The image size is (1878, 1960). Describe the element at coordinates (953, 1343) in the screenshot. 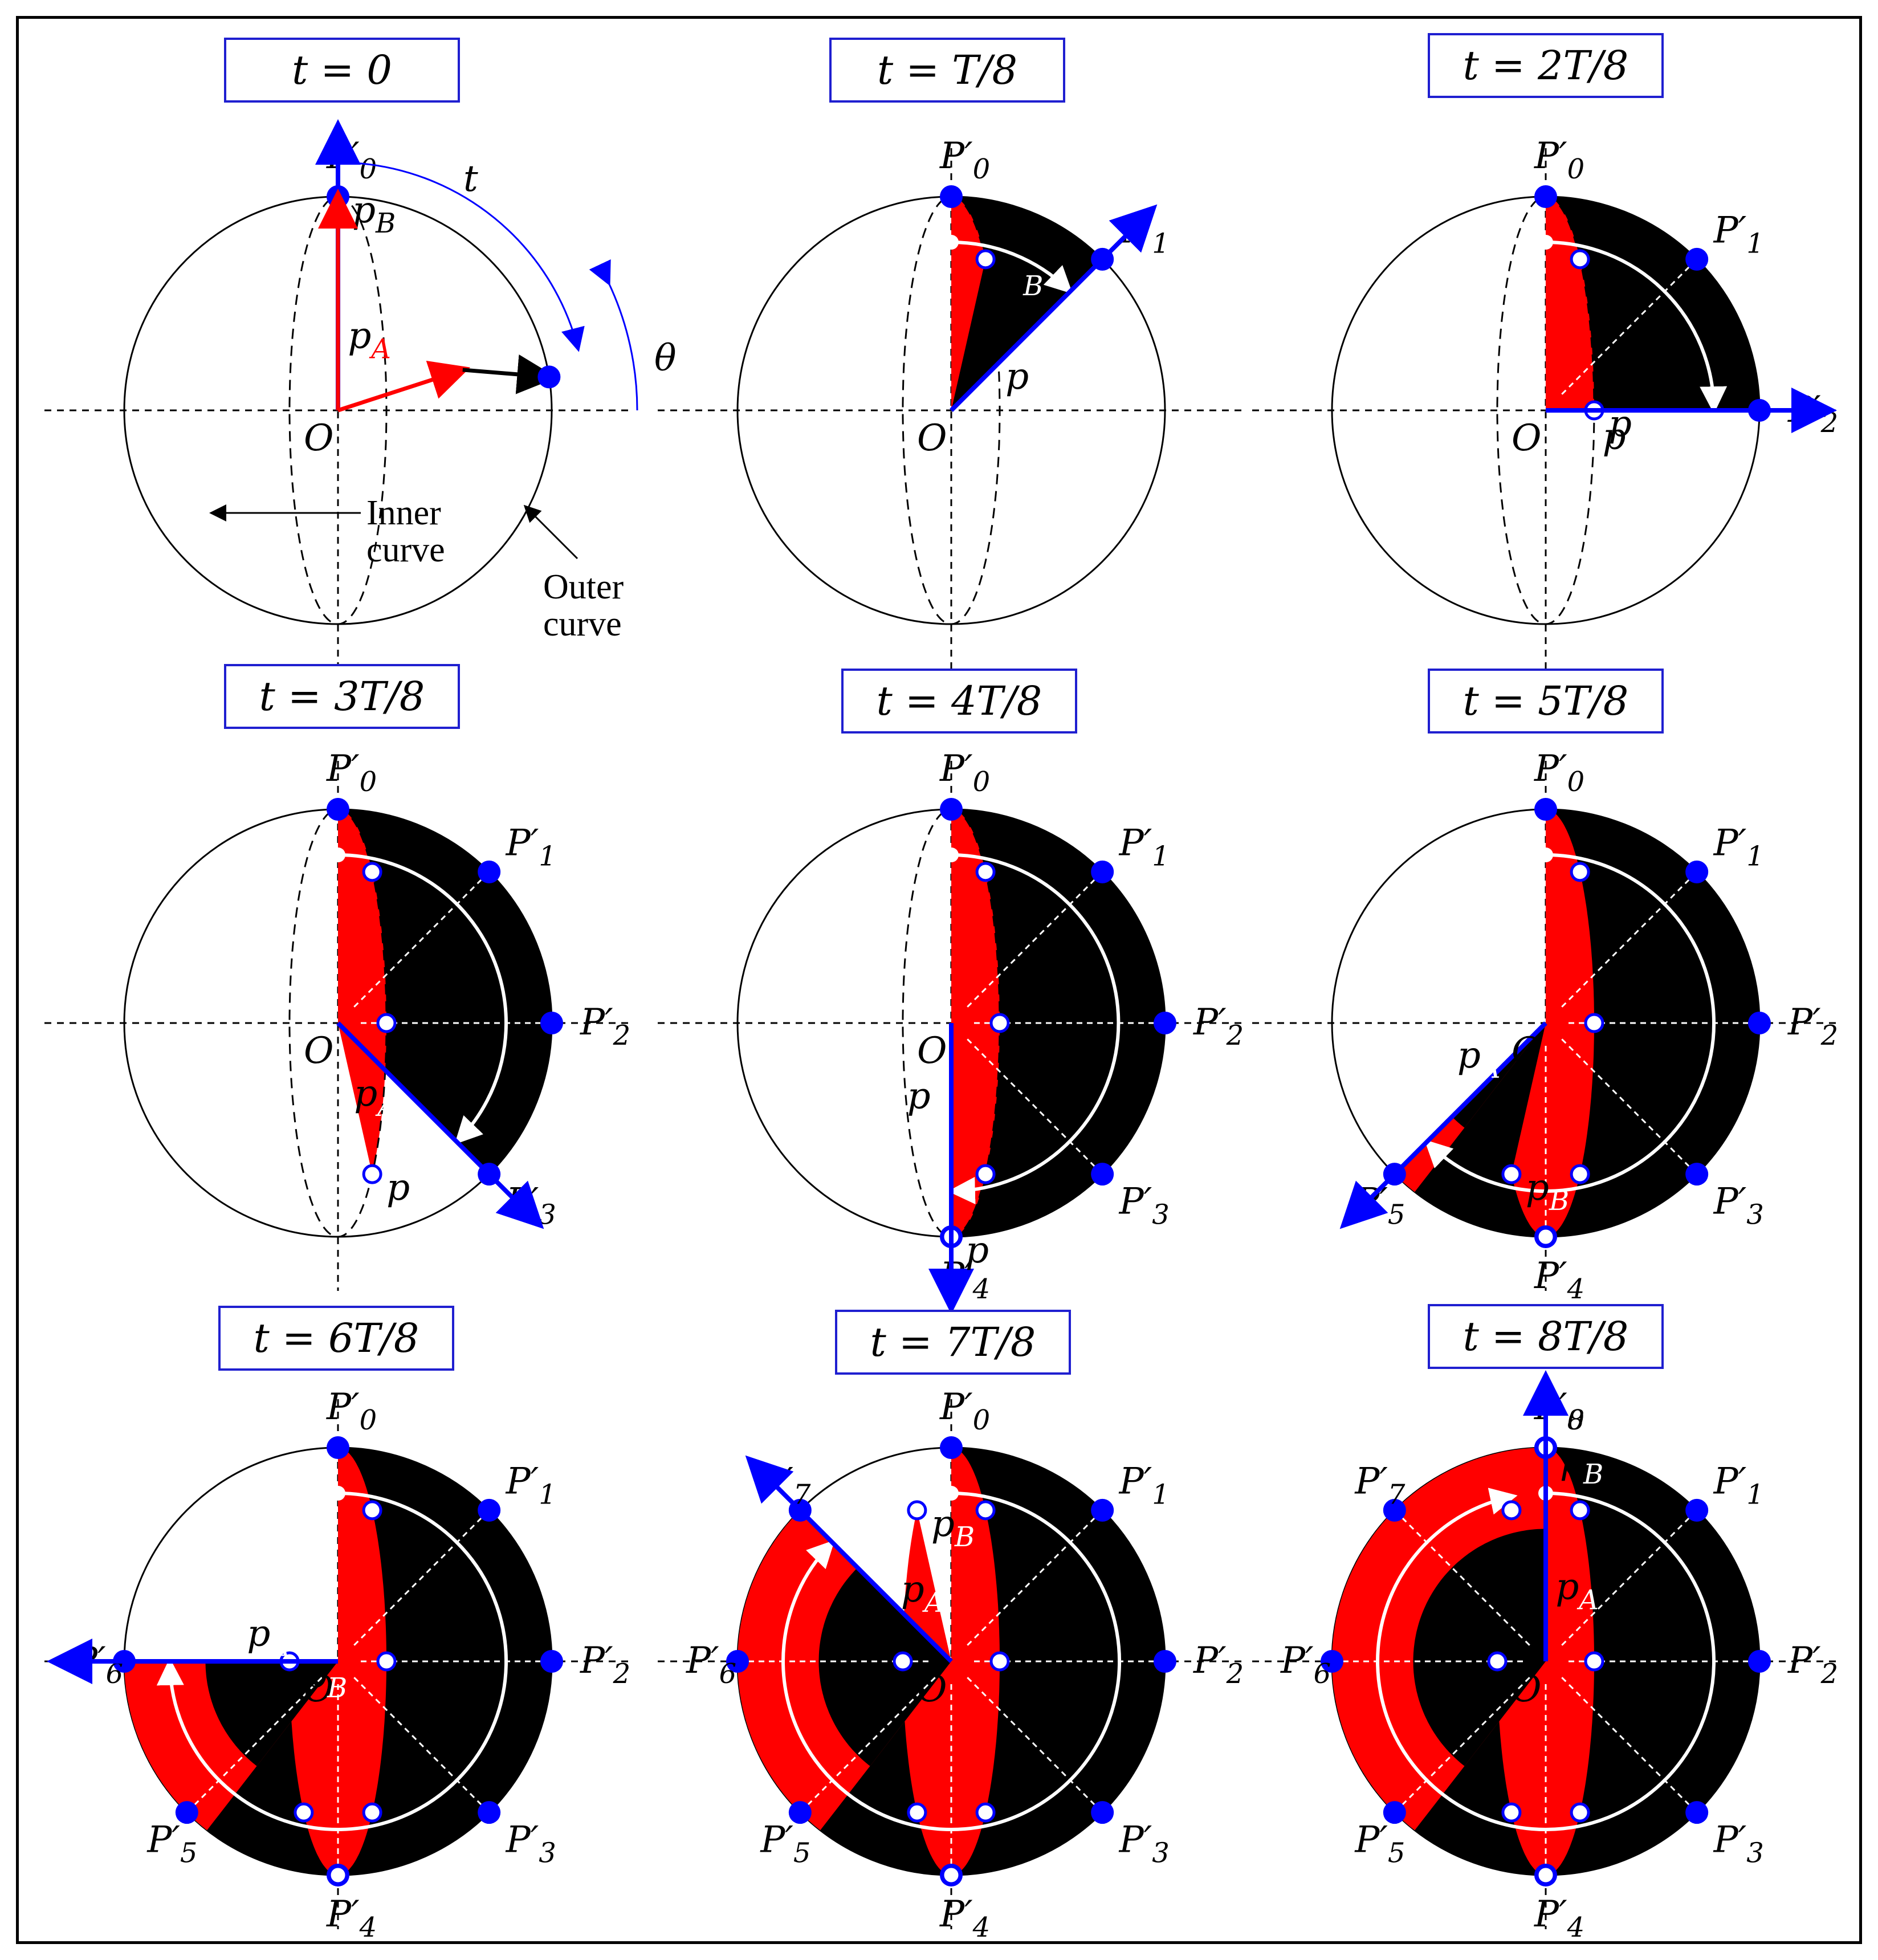

I see `panel-title: t = 7T/8` at that location.